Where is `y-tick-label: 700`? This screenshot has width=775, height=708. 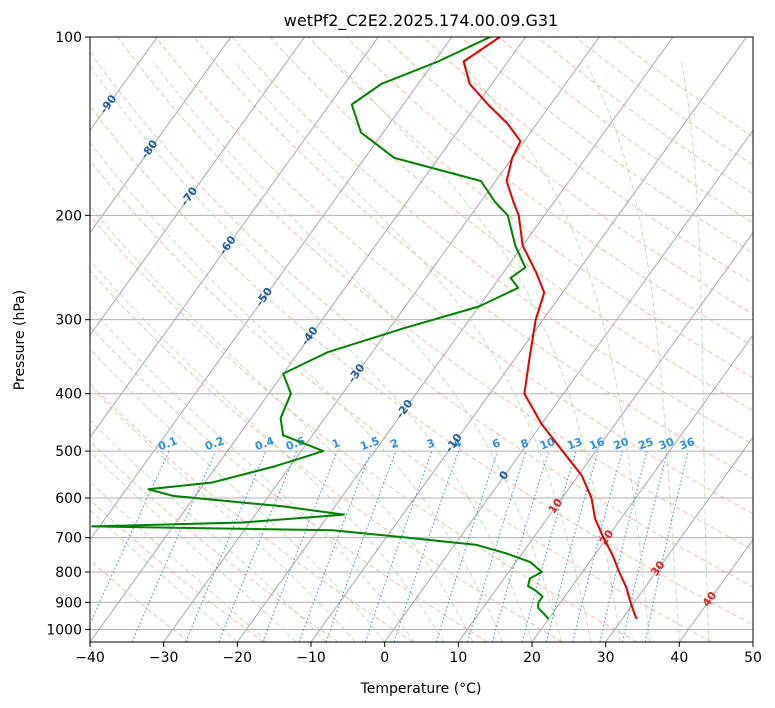
y-tick-label: 700 is located at coordinates (68, 539).